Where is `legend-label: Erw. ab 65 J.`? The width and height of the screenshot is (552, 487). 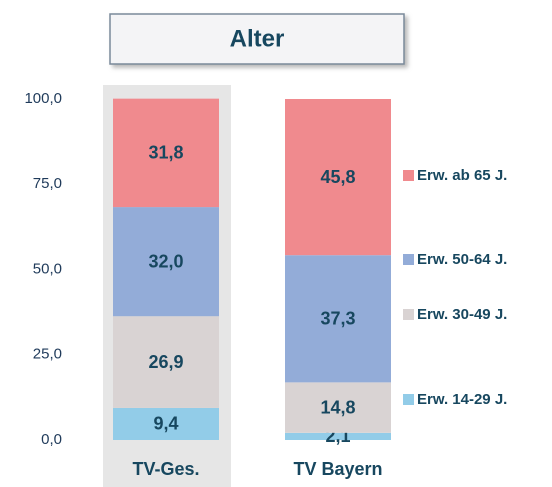
legend-label: Erw. ab 65 J. is located at coordinates (462, 175).